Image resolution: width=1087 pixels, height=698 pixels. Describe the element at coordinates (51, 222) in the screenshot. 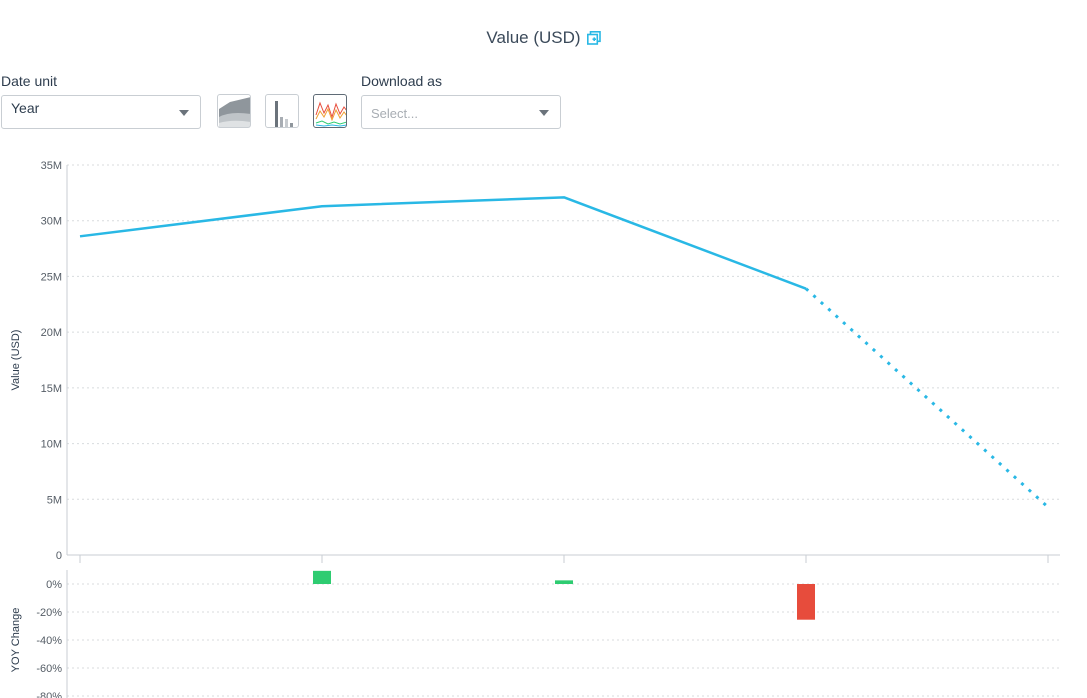

I see `y-tick-label: 30M` at that location.